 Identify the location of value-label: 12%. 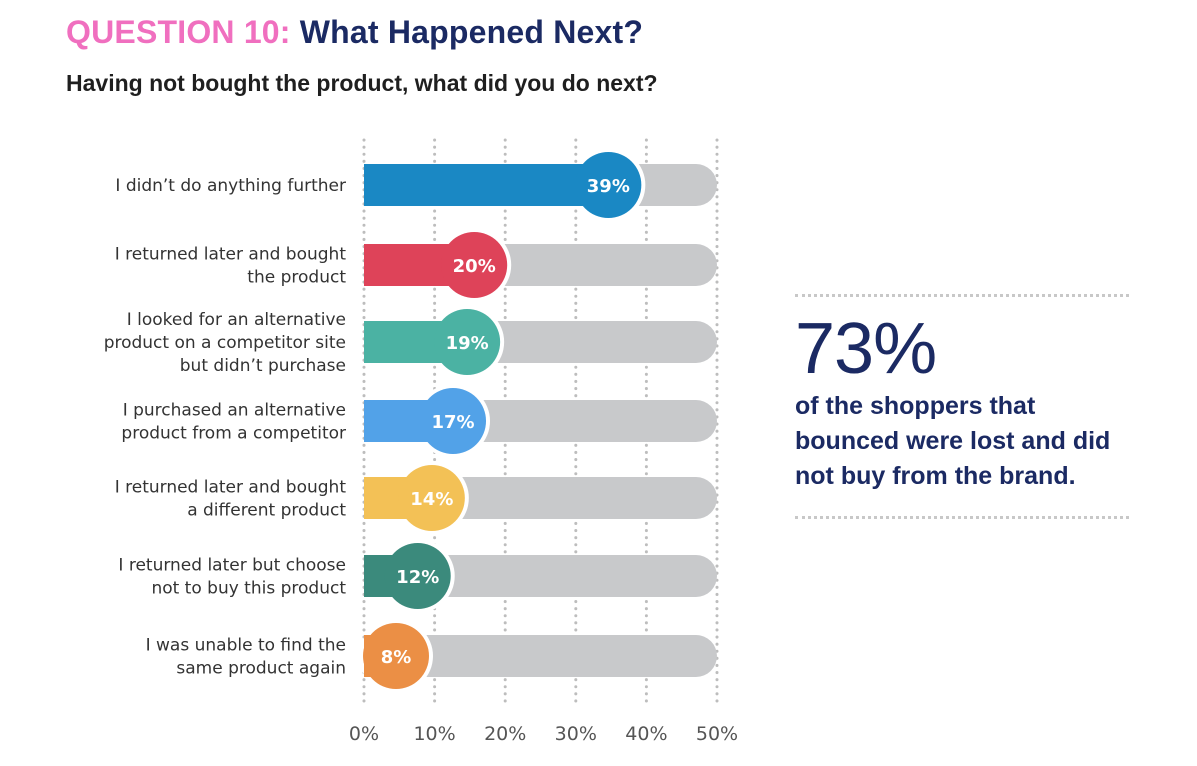
(417, 577).